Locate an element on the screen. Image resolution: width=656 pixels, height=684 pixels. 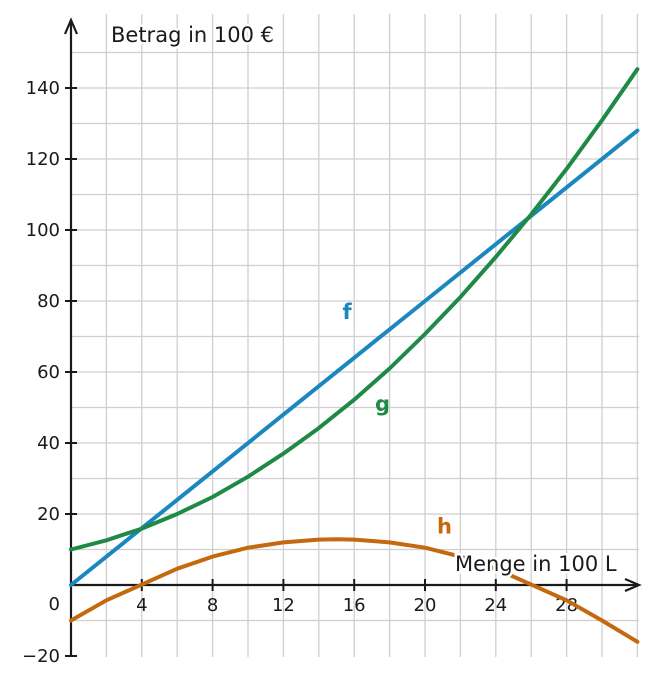
x-tick-label: 16 is located at coordinates (354, 605).